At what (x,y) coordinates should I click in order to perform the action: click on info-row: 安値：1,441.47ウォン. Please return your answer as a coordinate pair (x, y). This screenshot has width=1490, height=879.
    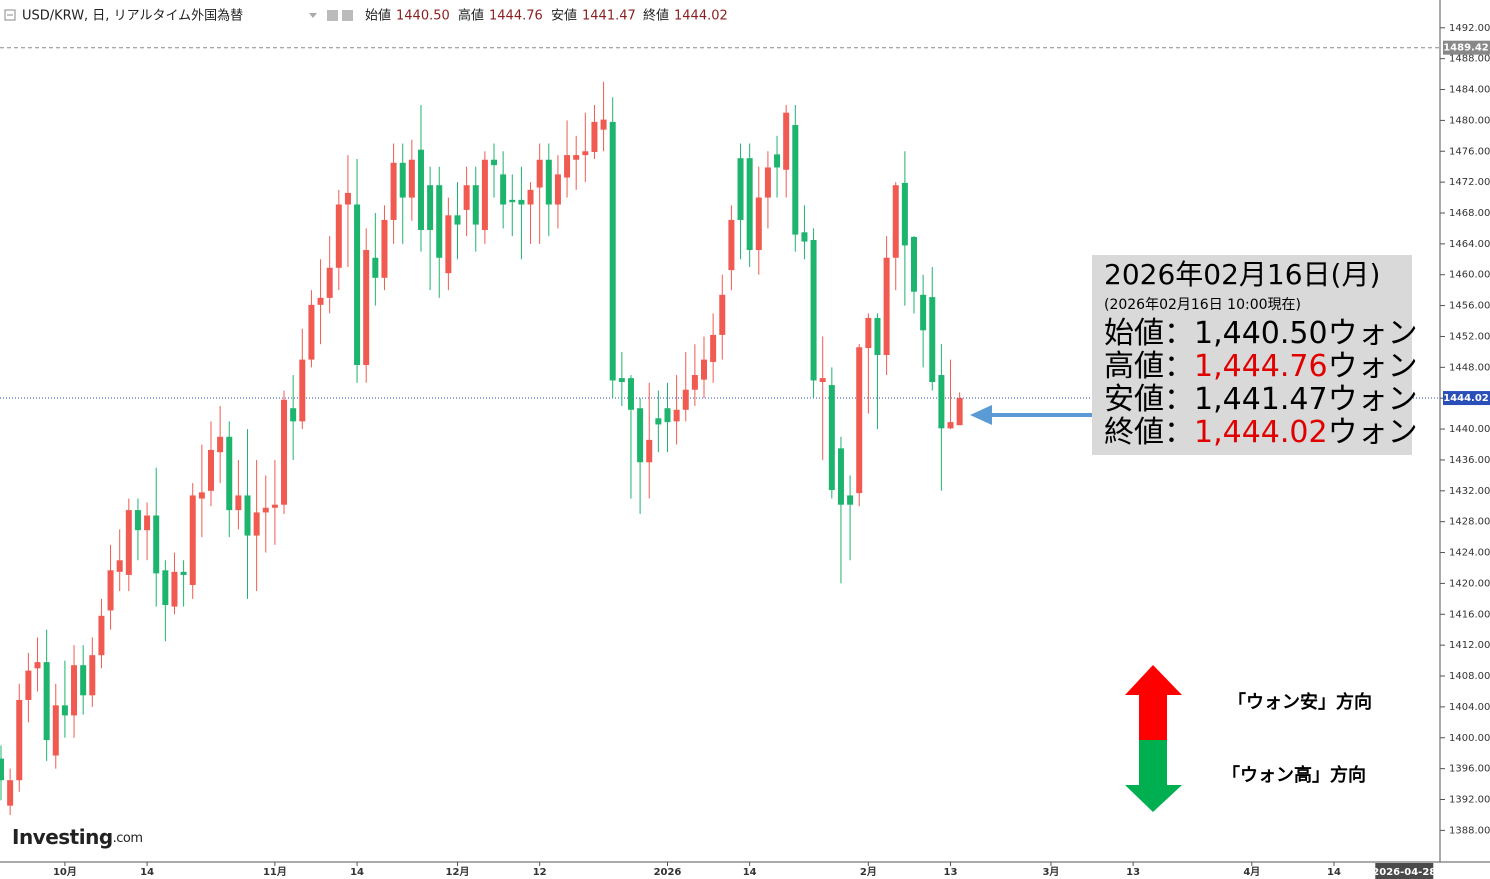
    Looking at the image, I should click on (1261, 399).